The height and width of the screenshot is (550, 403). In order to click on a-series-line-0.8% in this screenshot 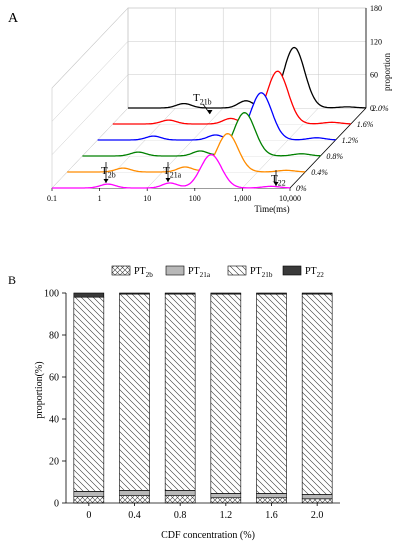, I will do `click(201, 134)`.